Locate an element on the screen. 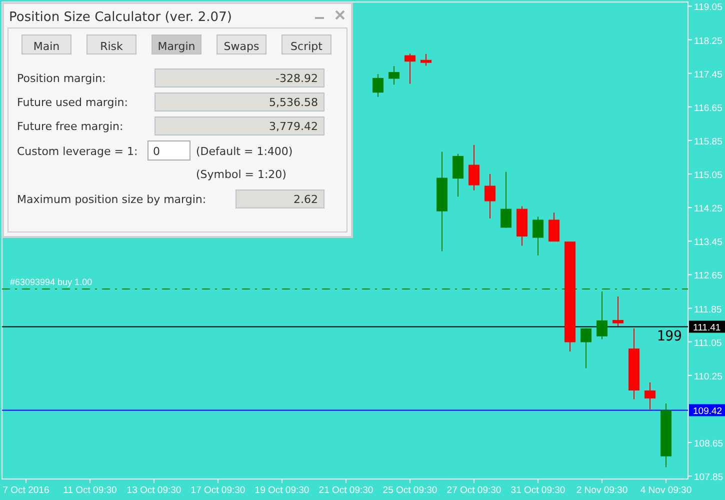  y-tick-label: 113.45 is located at coordinates (708, 242).